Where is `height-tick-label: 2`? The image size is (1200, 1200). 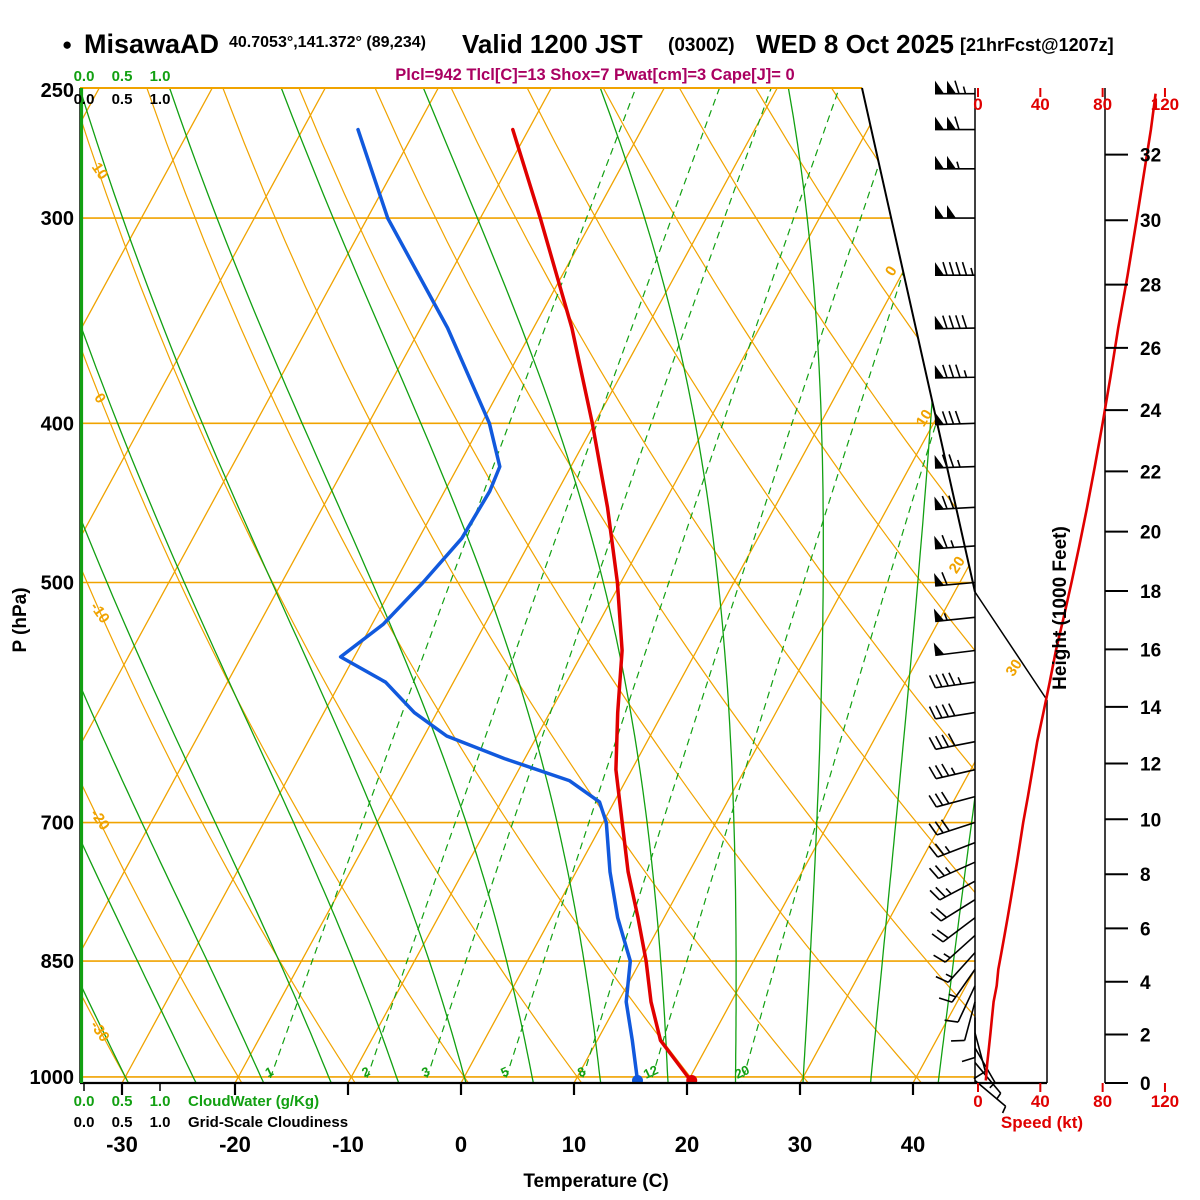 height-tick-label: 2 is located at coordinates (1145, 1035).